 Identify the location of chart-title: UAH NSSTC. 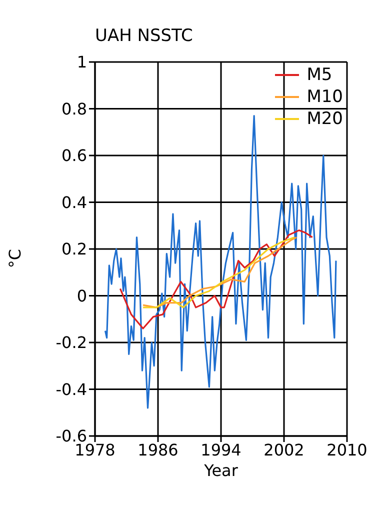
(144, 36).